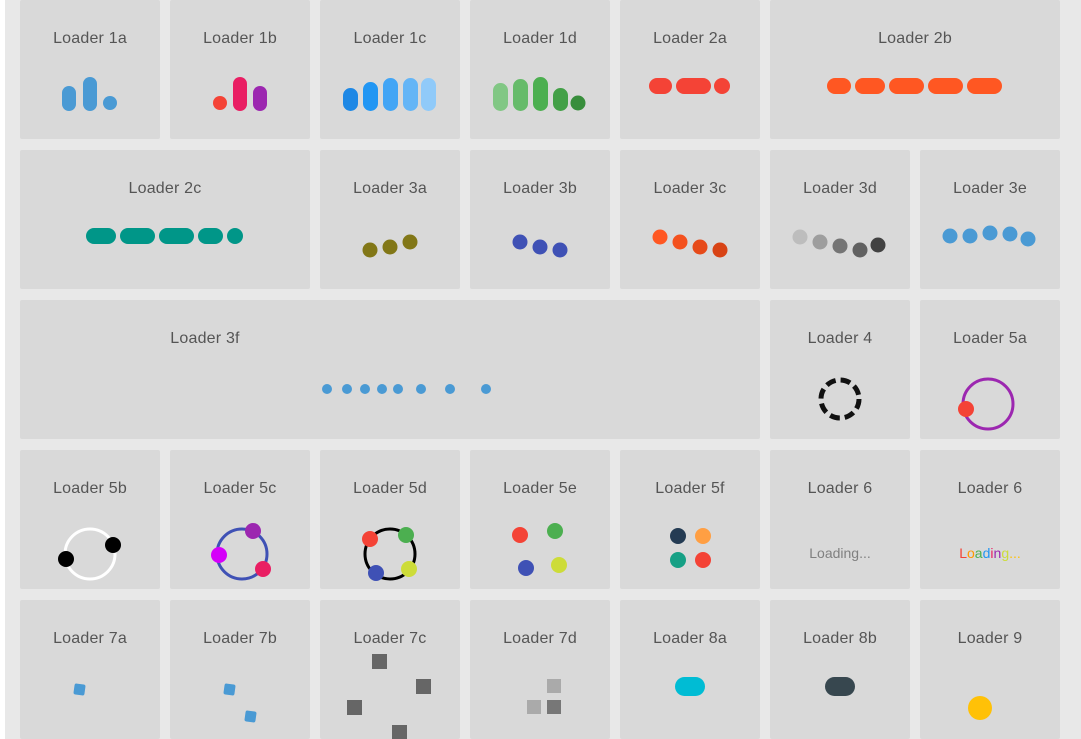 This screenshot has height=739, width=1081. Describe the element at coordinates (978, 553) in the screenshot. I see `rainbow-char: a` at that location.